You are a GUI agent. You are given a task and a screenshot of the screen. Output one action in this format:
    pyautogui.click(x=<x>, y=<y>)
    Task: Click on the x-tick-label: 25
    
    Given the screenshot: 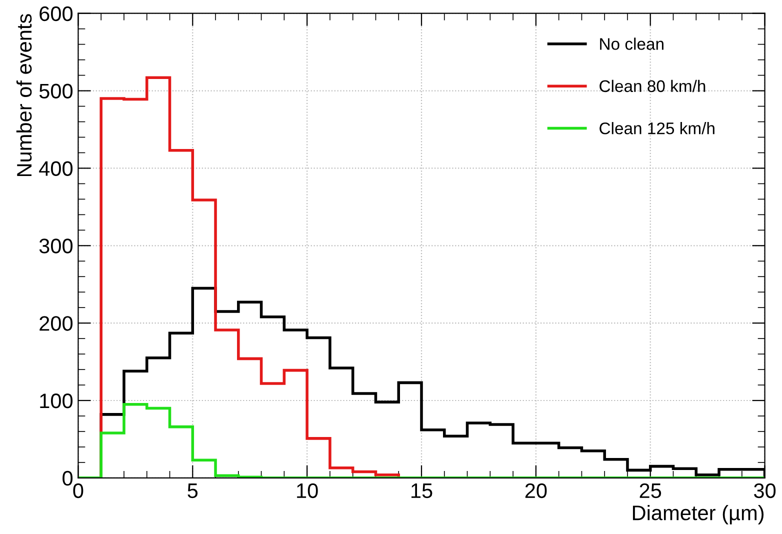 What is the action you would take?
    pyautogui.click(x=651, y=490)
    